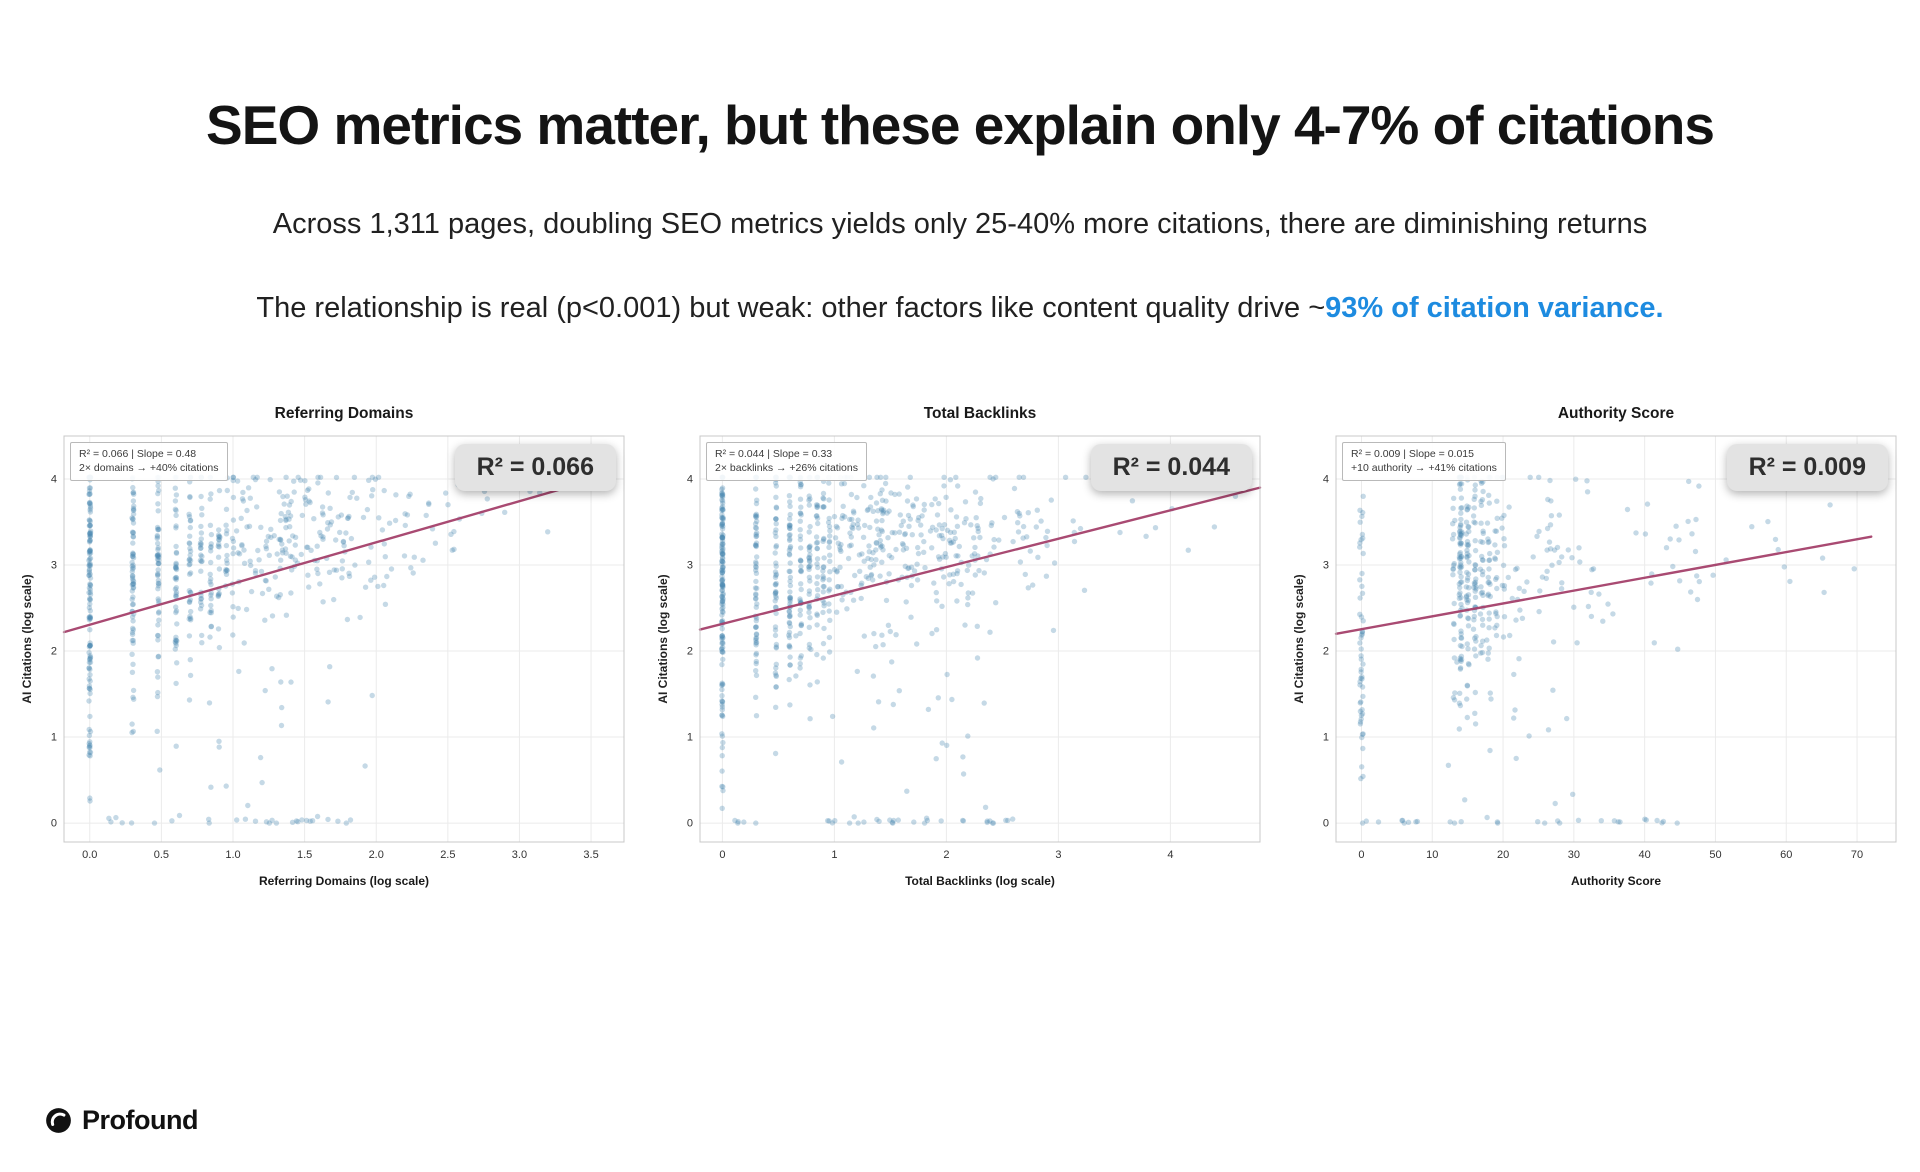 This screenshot has height=1172, width=1920. What do you see at coordinates (1616, 413) in the screenshot?
I see `chart-title: Authority Score` at bounding box center [1616, 413].